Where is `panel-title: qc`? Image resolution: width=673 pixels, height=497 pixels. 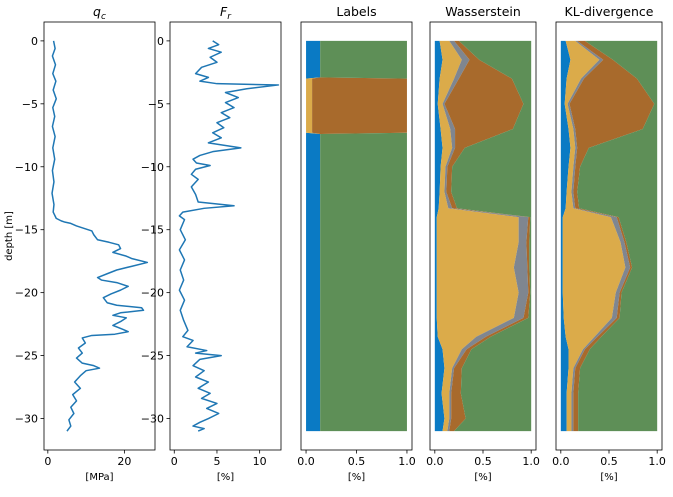 panel-title: qc is located at coordinates (99, 13).